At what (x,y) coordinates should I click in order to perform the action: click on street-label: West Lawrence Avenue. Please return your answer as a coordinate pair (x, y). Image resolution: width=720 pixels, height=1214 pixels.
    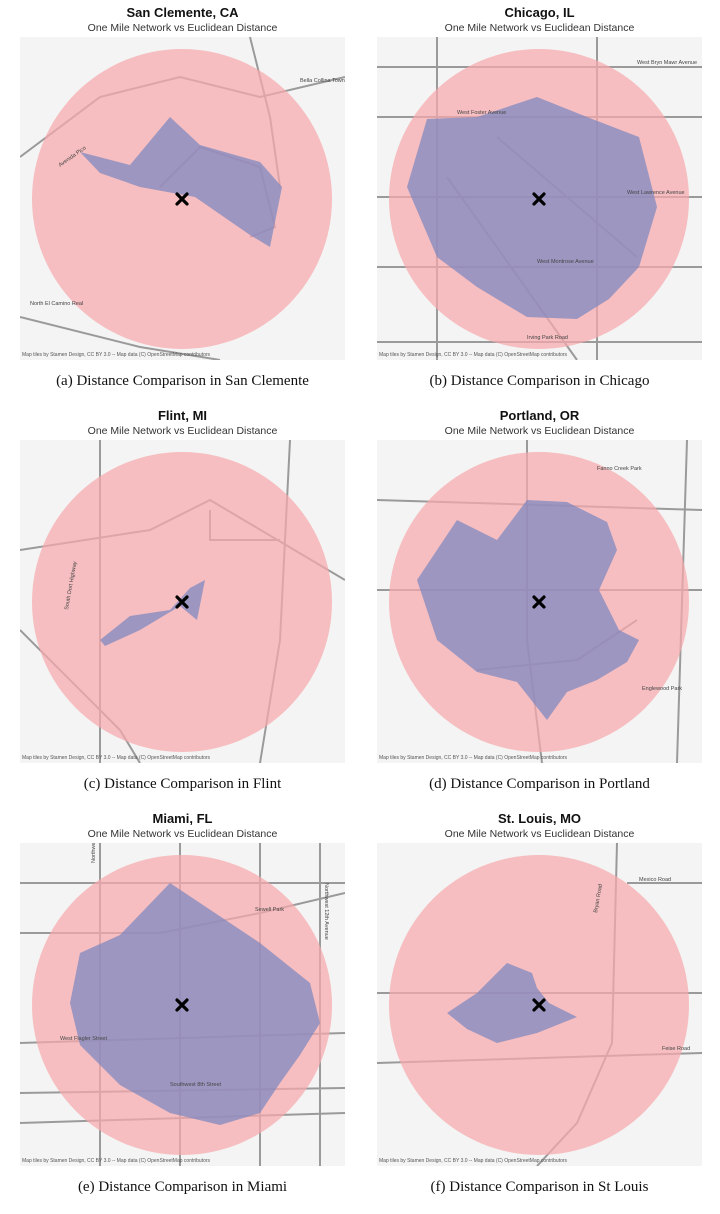
    Looking at the image, I should click on (656, 193).